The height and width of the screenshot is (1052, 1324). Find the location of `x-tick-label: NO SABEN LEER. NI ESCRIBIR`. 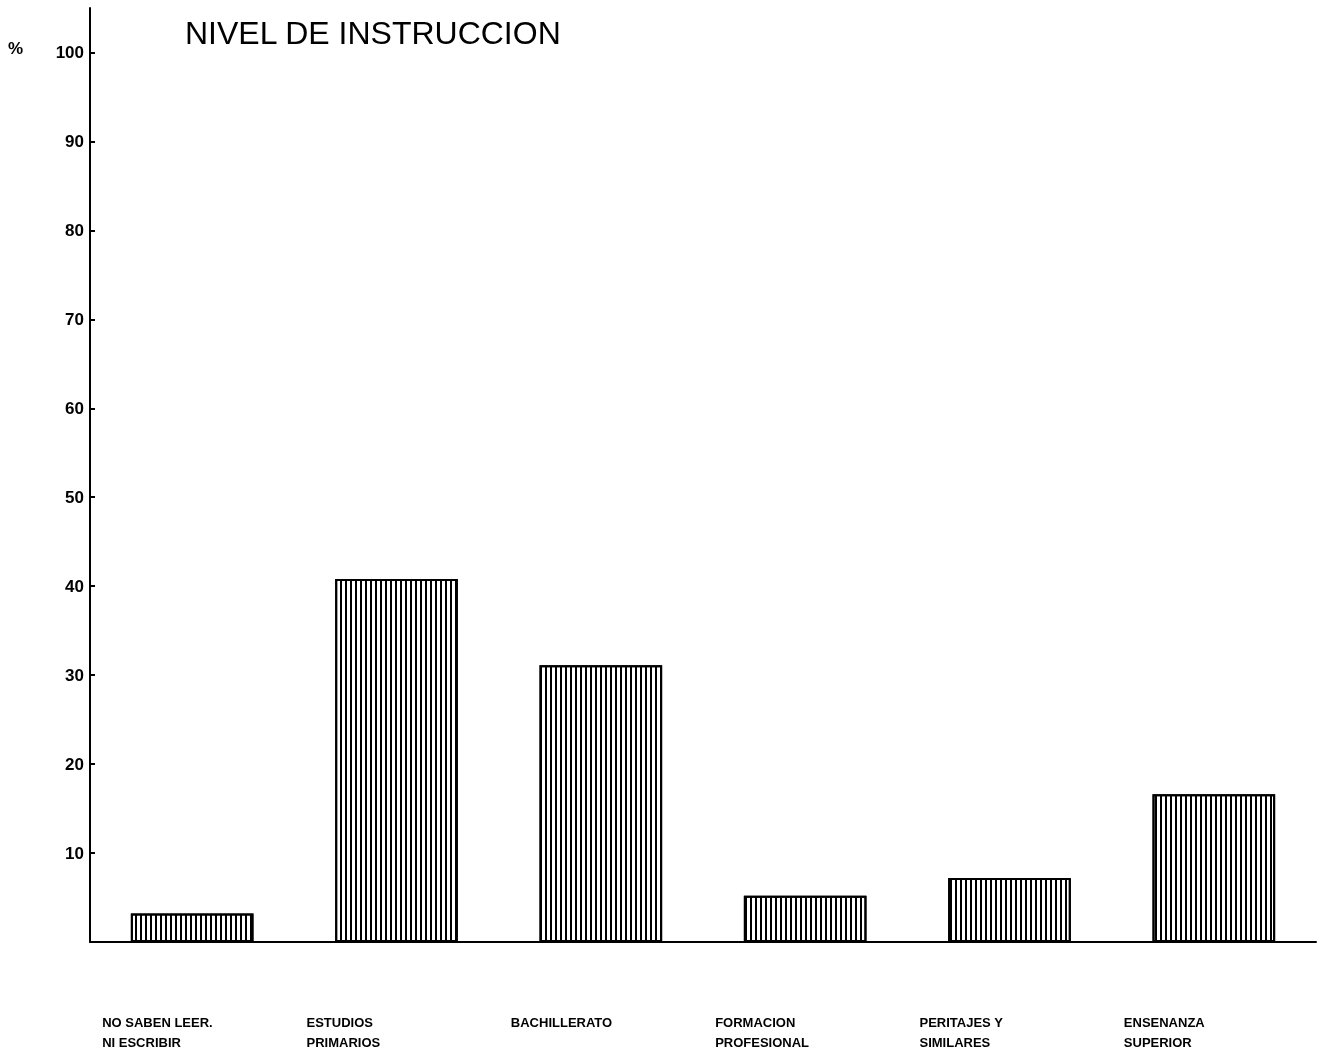

x-tick-label: NO SABEN LEER. NI ESCRIBIR is located at coordinates (157, 1032).